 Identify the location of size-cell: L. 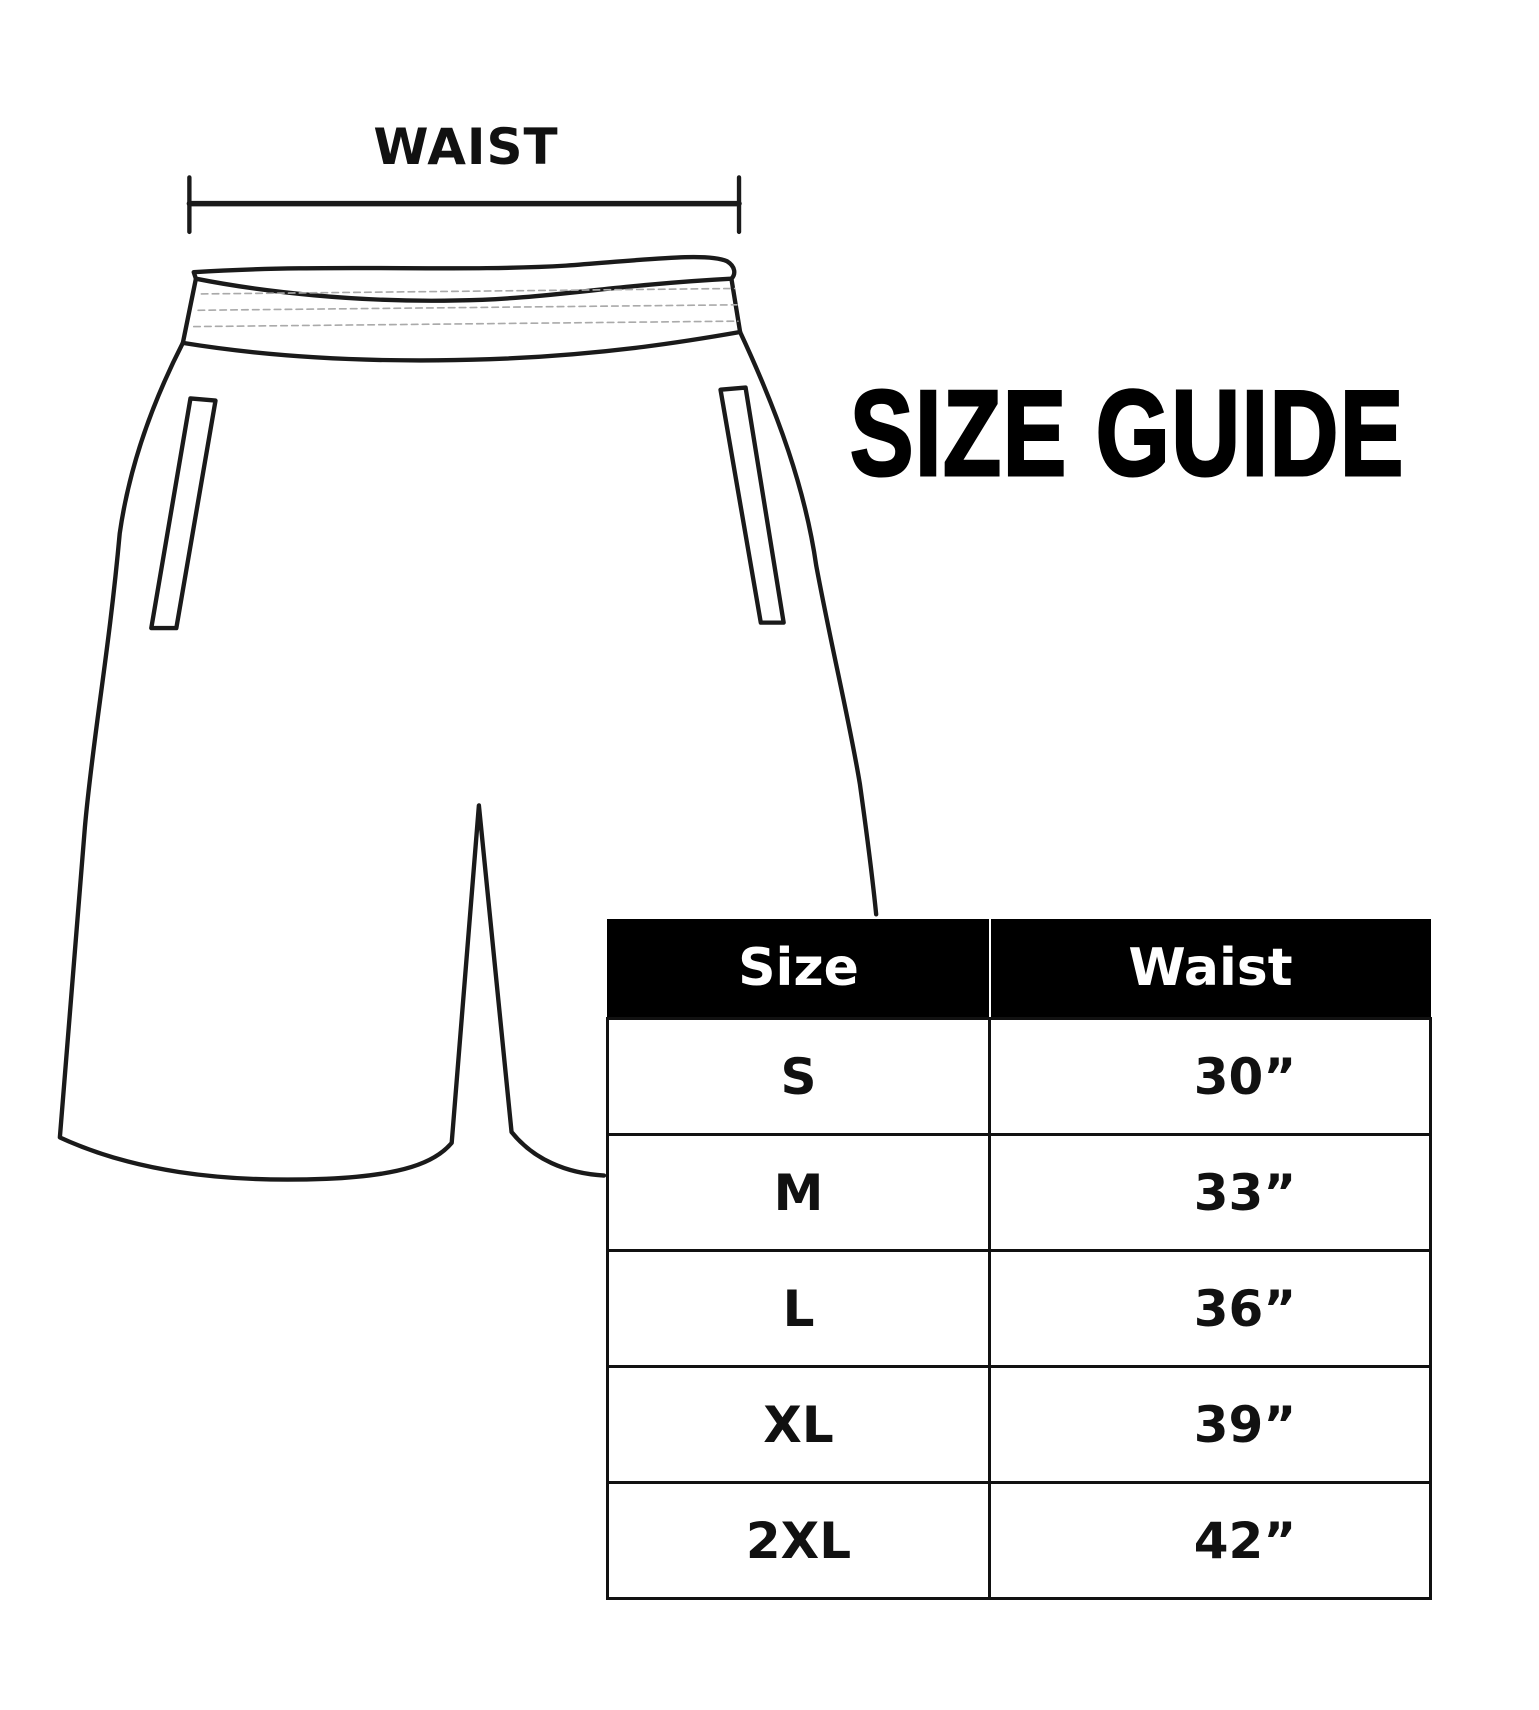
(798, 1308).